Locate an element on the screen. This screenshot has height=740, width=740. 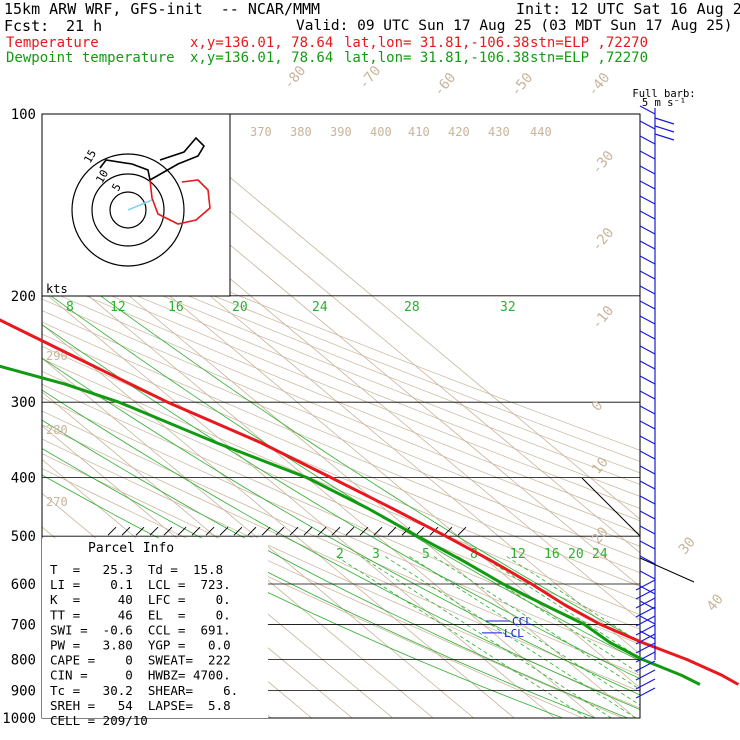
parcel-info-row: CIN = 0 HWBZ= 4700. is located at coordinates (140, 675).